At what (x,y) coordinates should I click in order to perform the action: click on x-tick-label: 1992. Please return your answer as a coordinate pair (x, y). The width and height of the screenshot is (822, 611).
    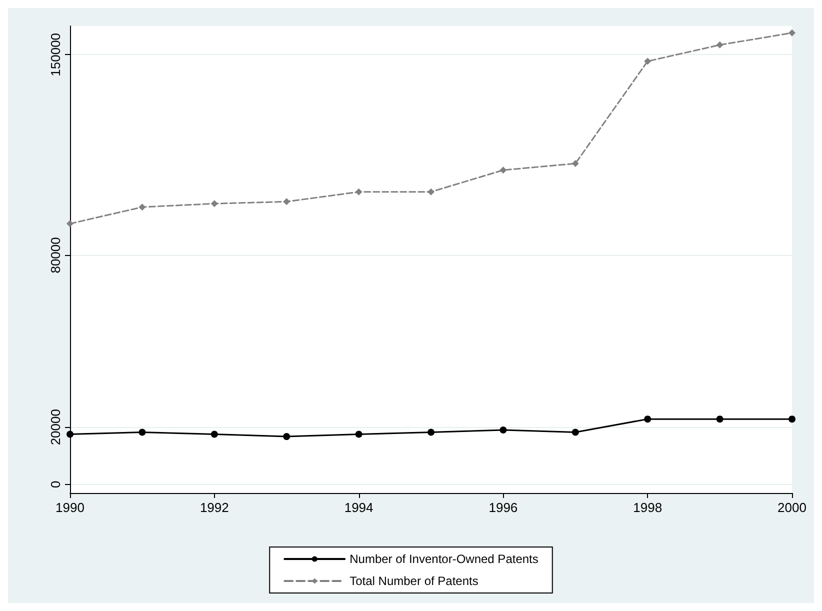
    Looking at the image, I should click on (214, 507).